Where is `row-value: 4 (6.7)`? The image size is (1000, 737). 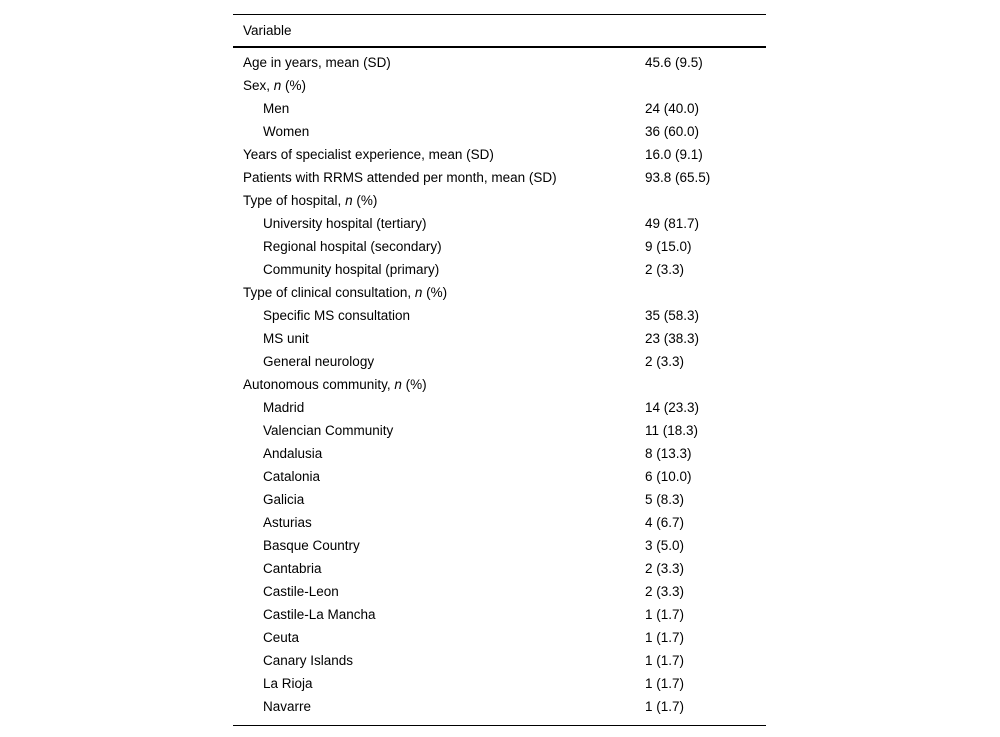 row-value: 4 (6.7) is located at coordinates (665, 522).